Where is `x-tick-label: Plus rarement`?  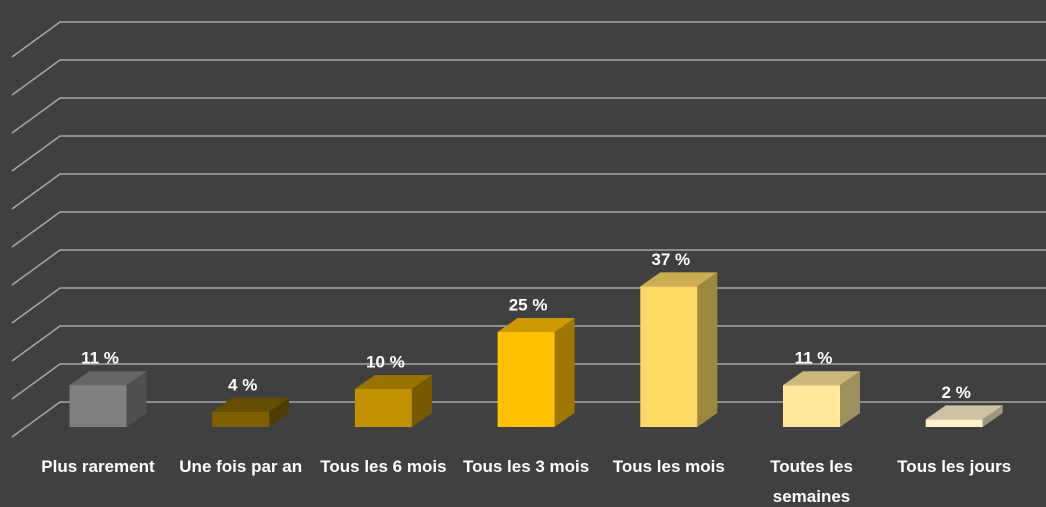 x-tick-label: Plus rarement is located at coordinates (98, 466).